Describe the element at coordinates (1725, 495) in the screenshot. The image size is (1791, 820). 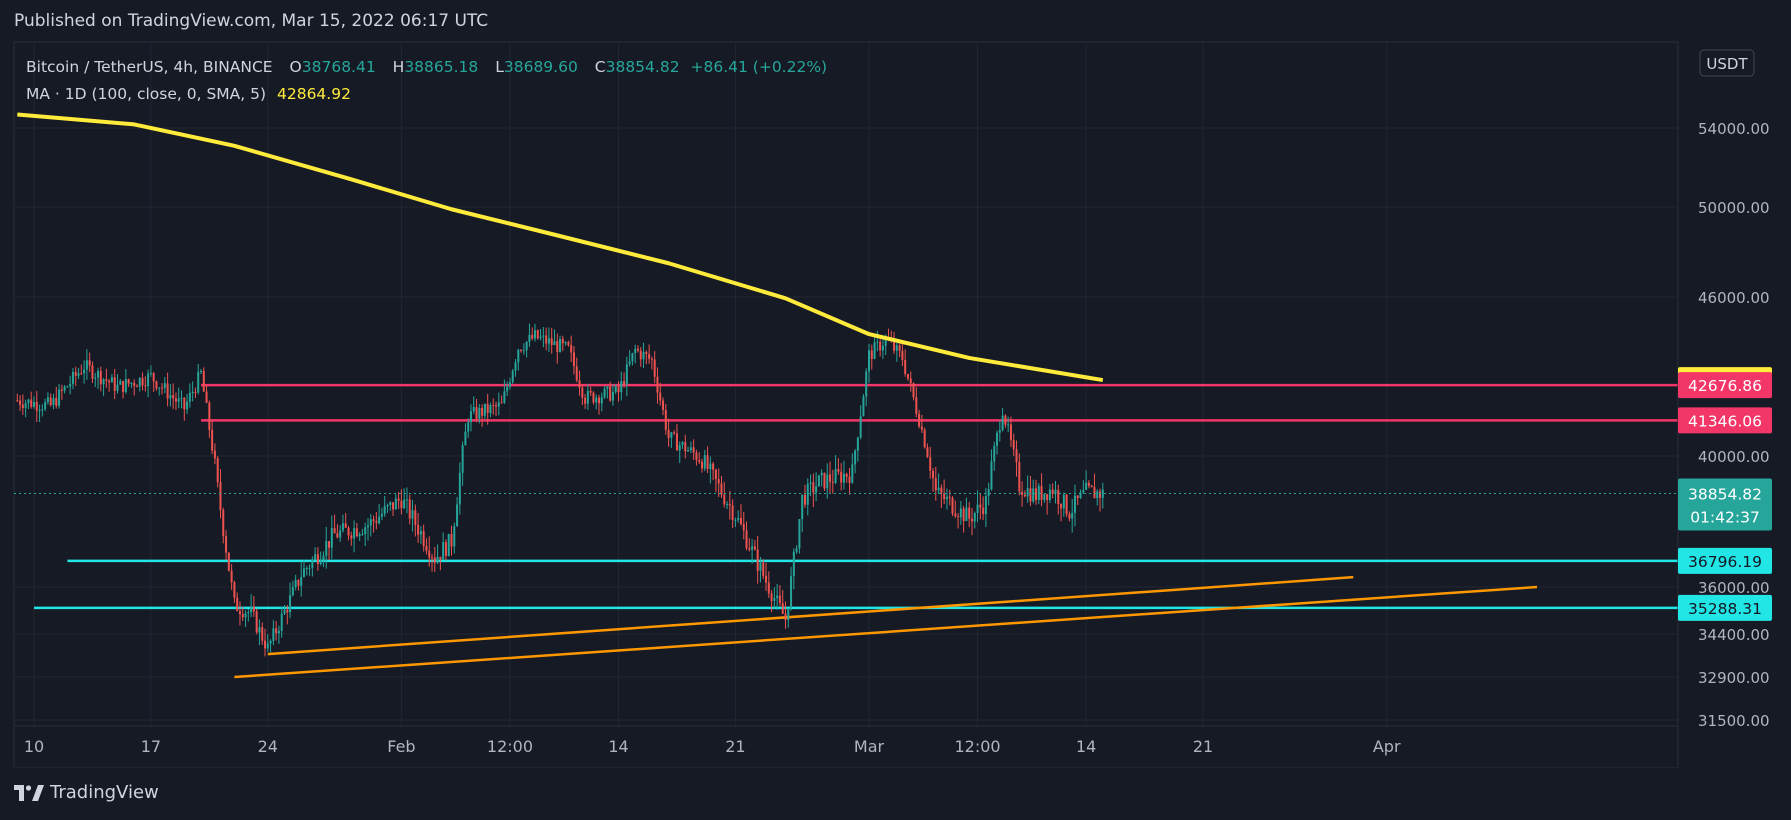
I see `last-price-label: 38854.82` at that location.